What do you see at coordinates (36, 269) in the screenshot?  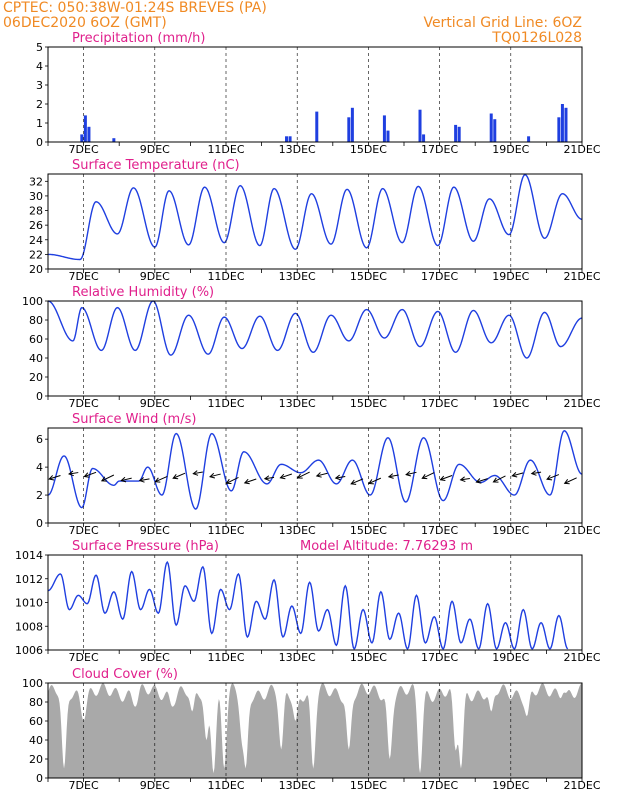 I see `y-tick-label: 20` at bounding box center [36, 269].